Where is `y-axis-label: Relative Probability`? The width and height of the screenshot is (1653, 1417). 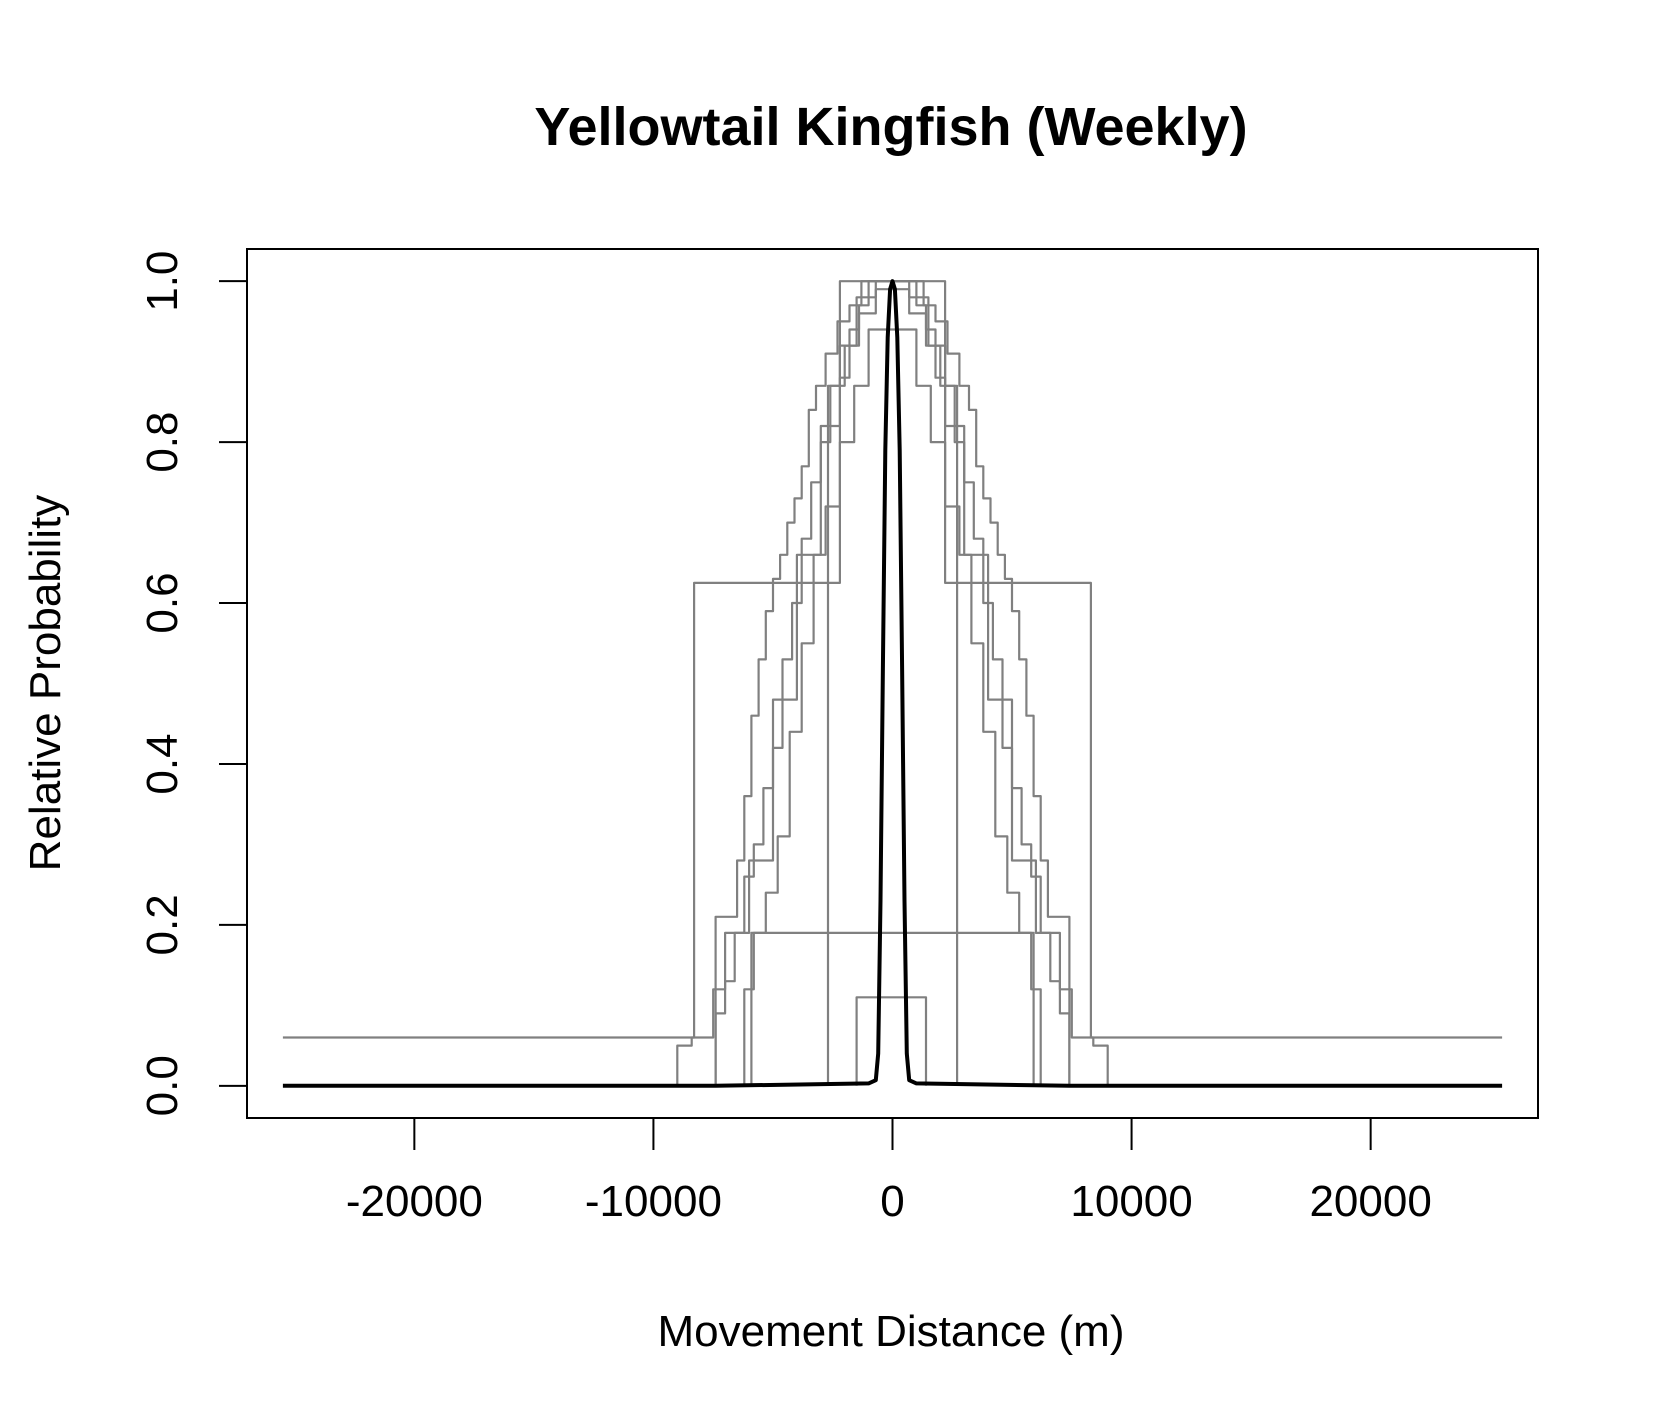
y-axis-label: Relative Probability is located at coordinates (45, 683).